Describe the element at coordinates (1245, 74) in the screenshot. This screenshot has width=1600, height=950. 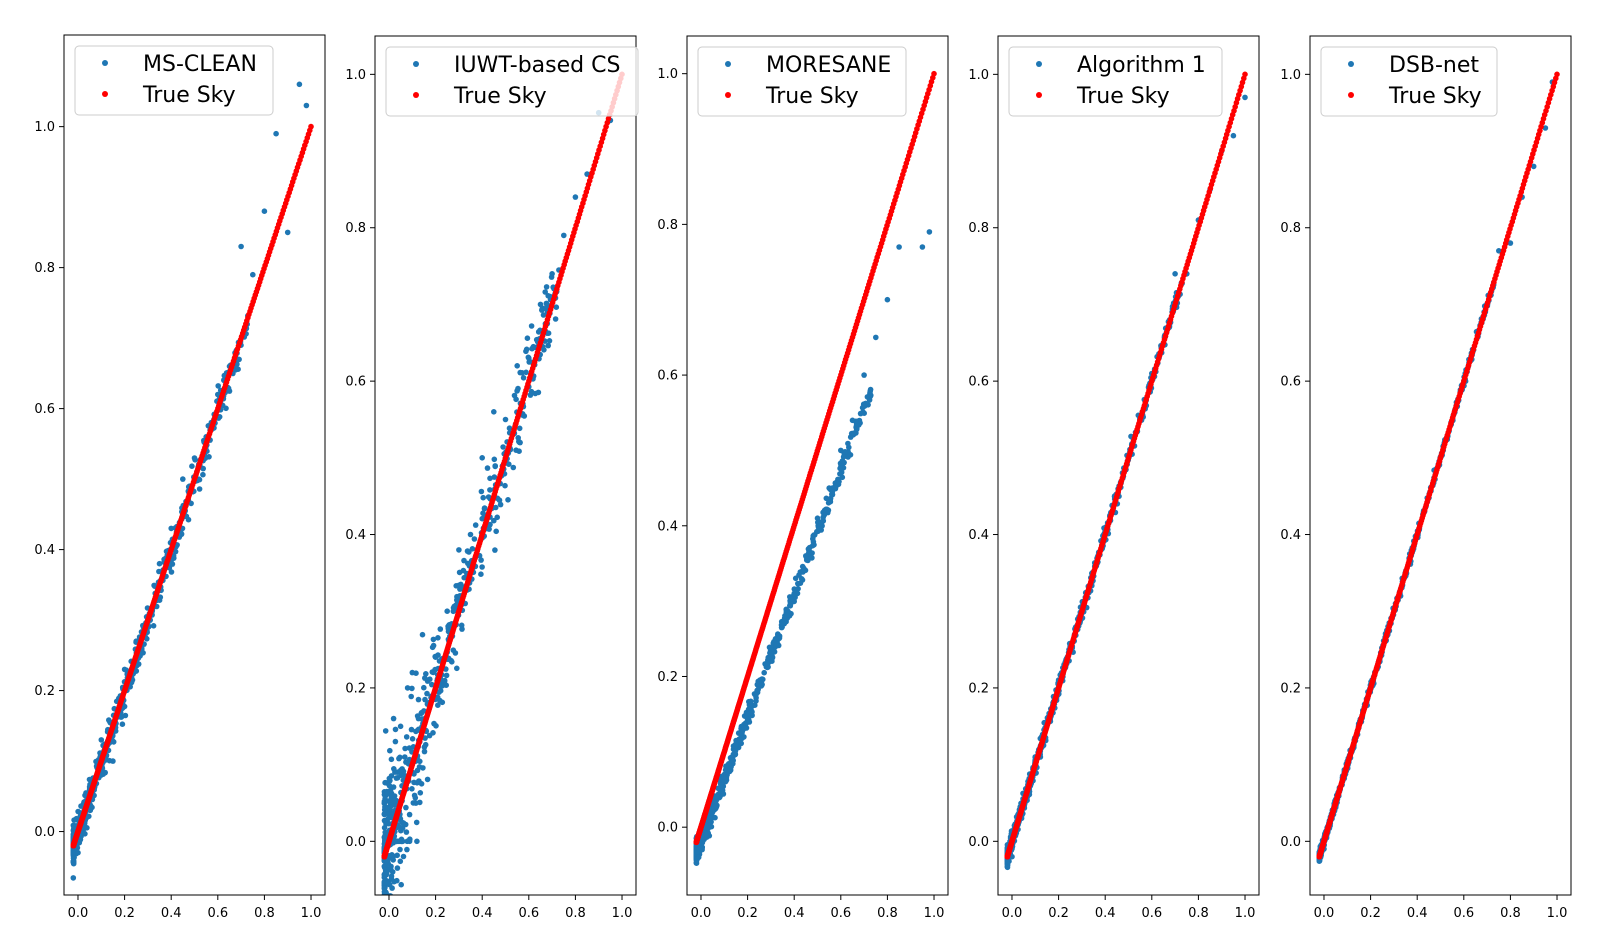
I see `true-sky-point` at that location.